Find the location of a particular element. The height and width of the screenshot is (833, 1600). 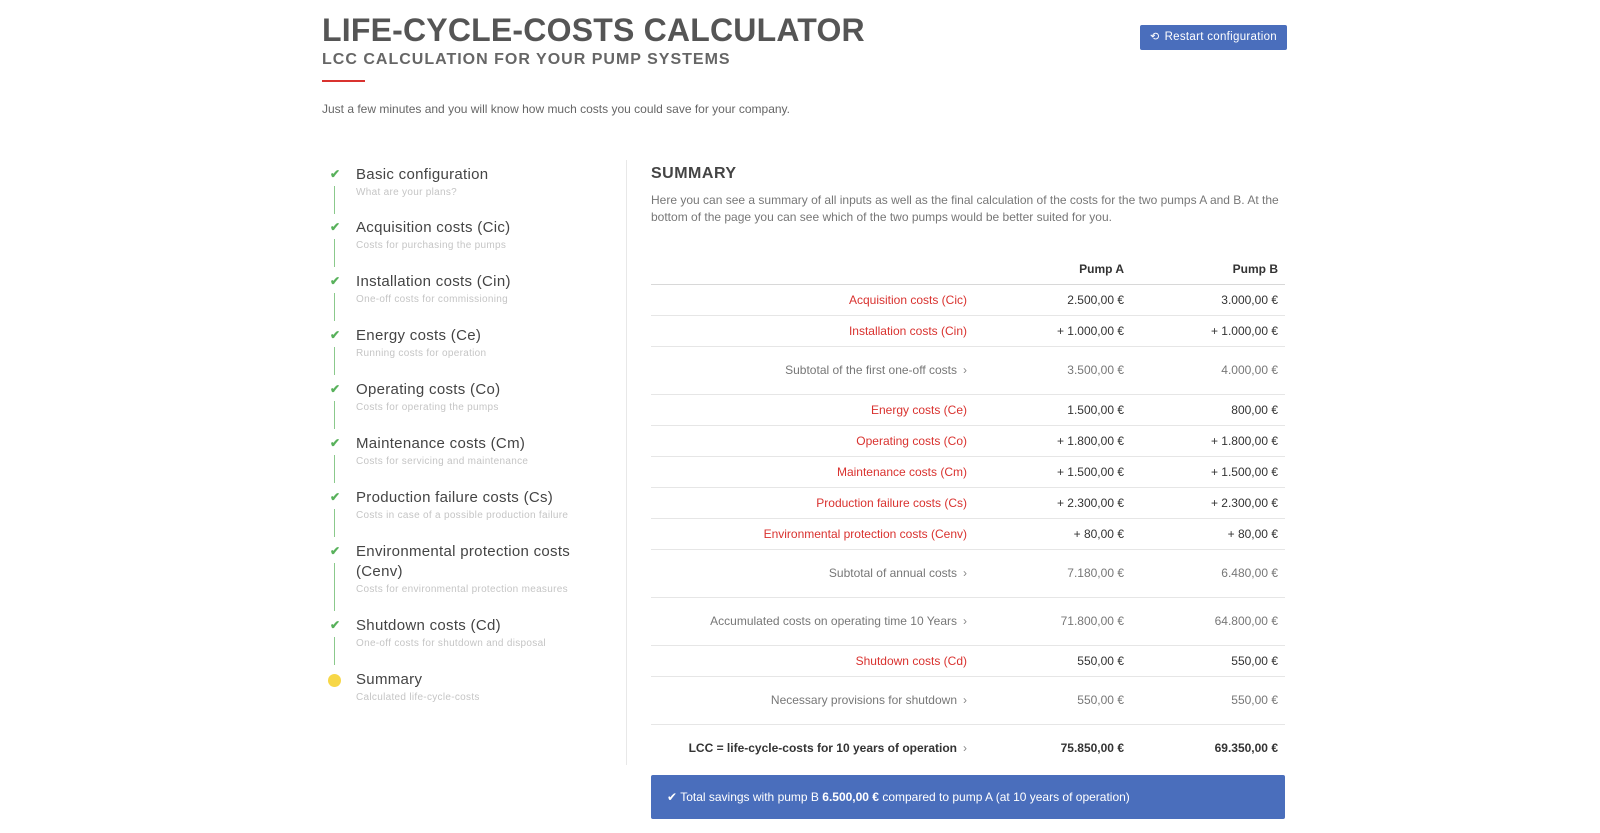

value-pump-b: + 1.800,00 € is located at coordinates (1208, 441).